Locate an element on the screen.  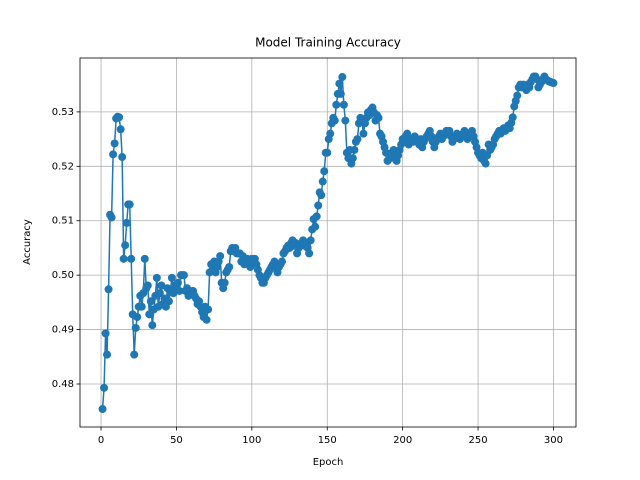
y-tick-label: 0.48 is located at coordinates (63, 384).